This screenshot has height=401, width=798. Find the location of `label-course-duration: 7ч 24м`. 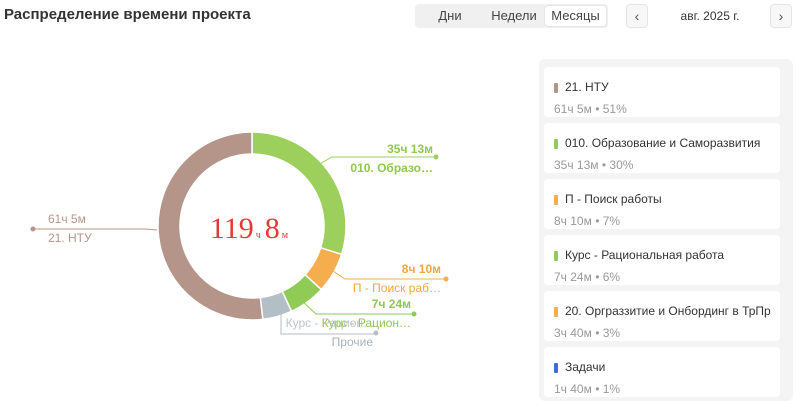

label-course-duration: 7ч 24м is located at coordinates (391, 304).